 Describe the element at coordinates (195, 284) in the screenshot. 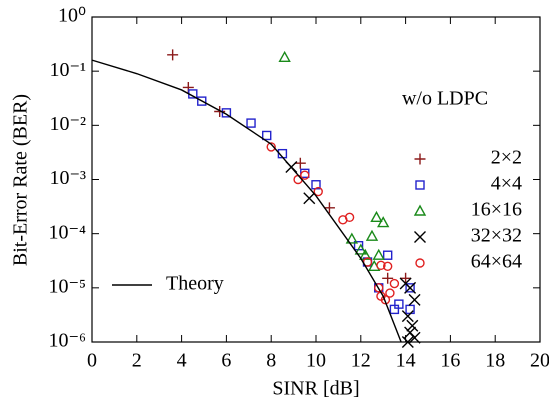

I see `legend-label: Theory` at that location.